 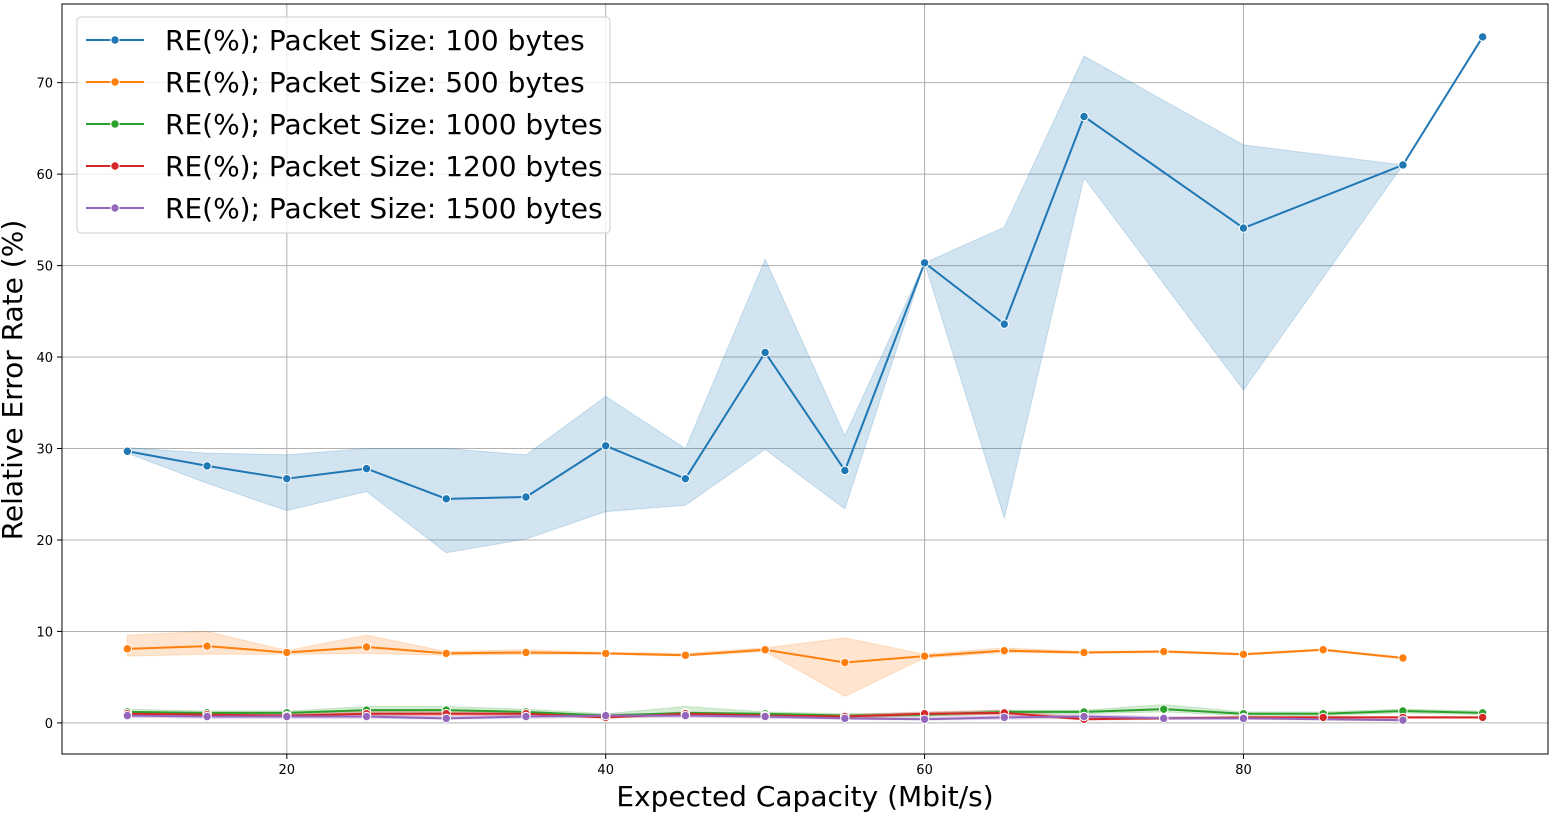 I want to click on y-axis-label: Relative Error Rate (%), so click(x=14, y=380).